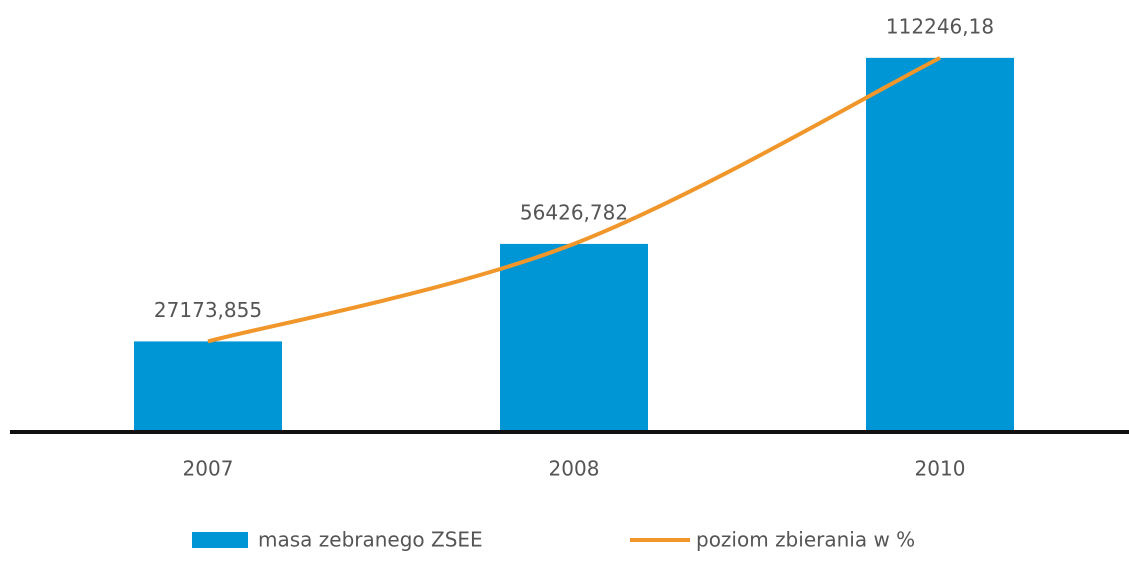 The width and height of the screenshot is (1129, 563). I want to click on x-tick-label: 2007, so click(208, 469).